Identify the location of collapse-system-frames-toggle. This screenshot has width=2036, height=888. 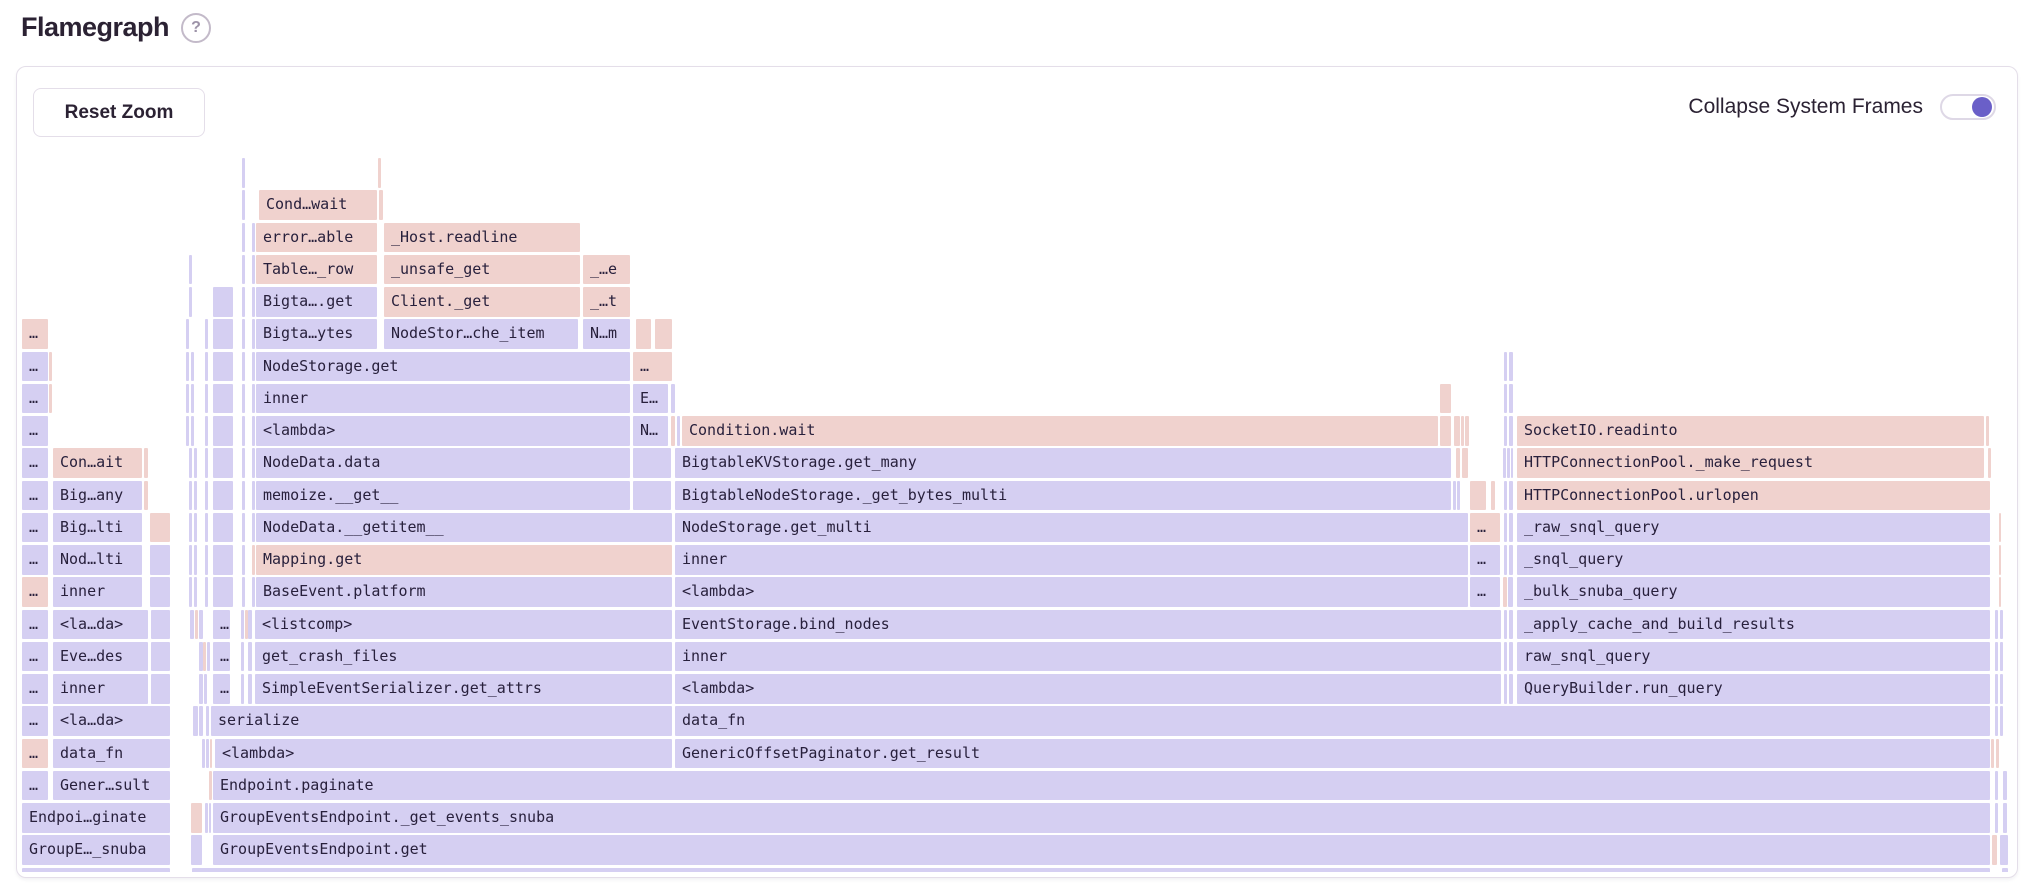
(1968, 107).